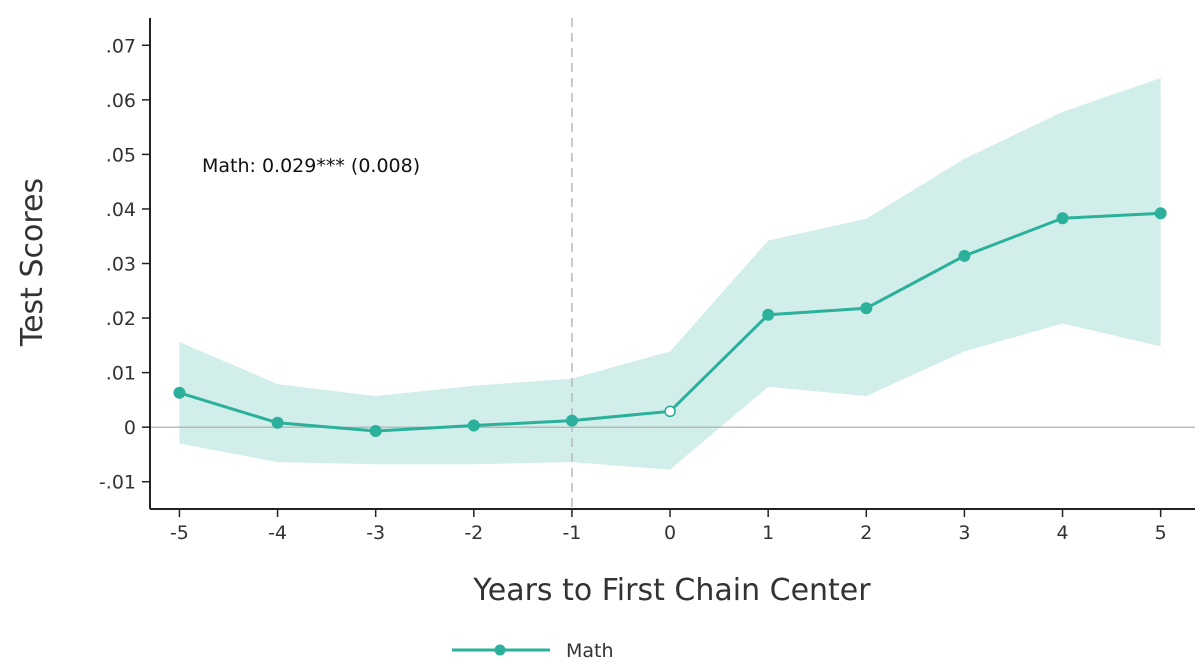 This screenshot has width=1200, height=670. Describe the element at coordinates (1062, 533) in the screenshot. I see `x-tick-label: 4` at that location.